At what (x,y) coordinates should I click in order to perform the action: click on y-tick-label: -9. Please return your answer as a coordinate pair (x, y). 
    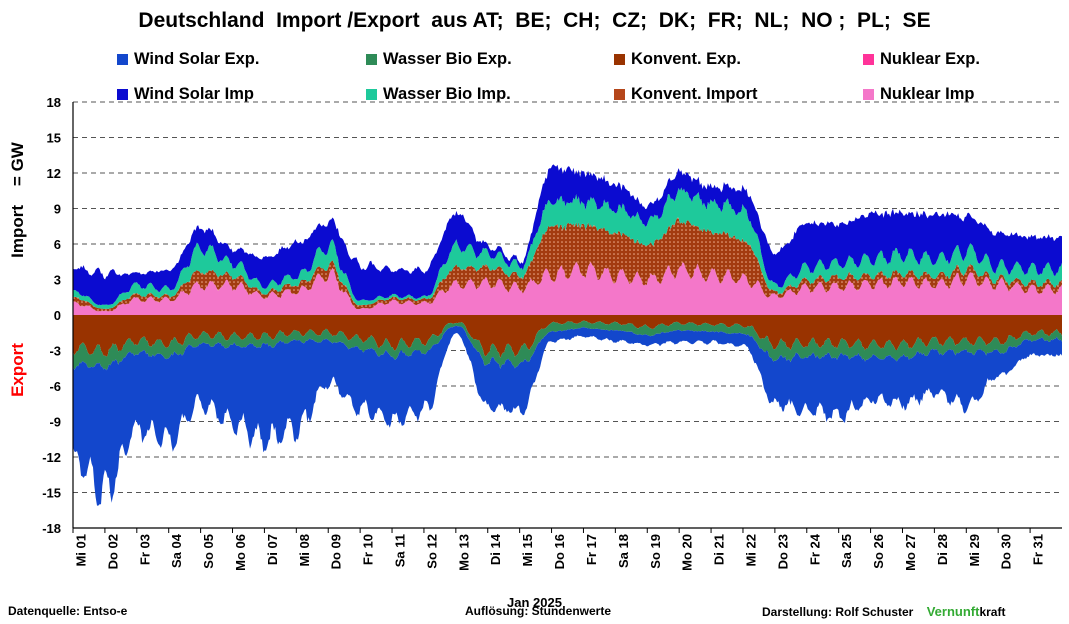
    Looking at the image, I should click on (55, 422).